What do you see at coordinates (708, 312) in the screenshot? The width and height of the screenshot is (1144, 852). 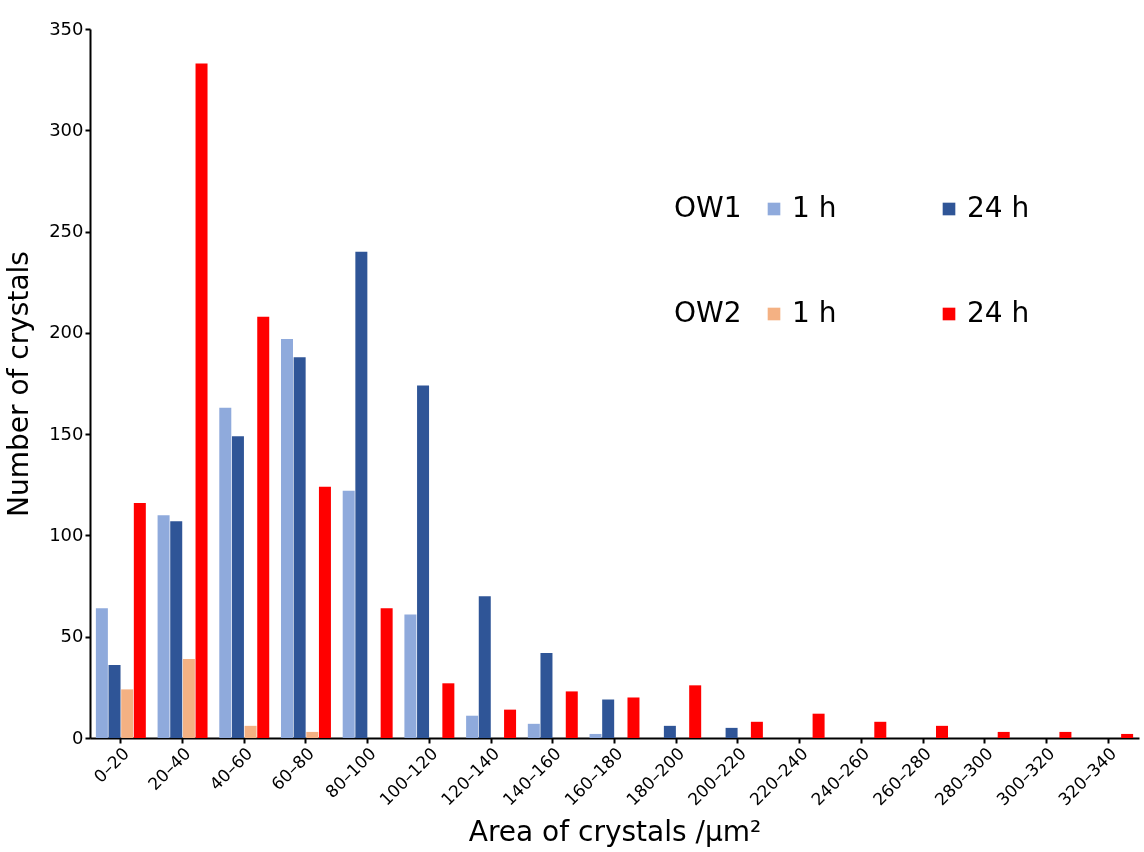 I see `annotation: OW2` at bounding box center [708, 312].